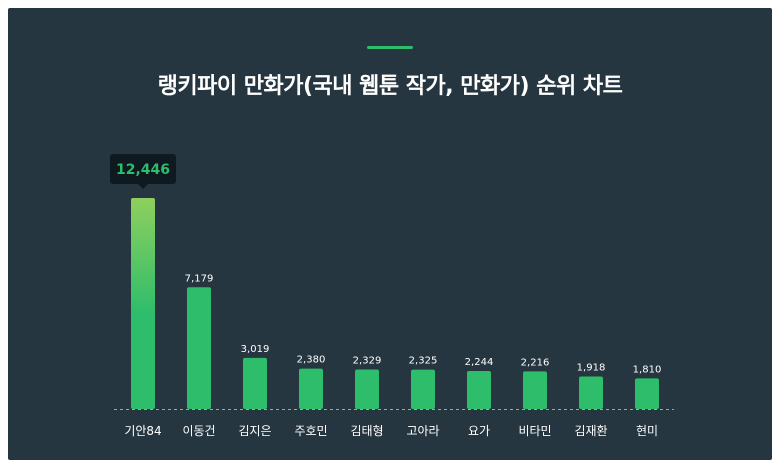 This screenshot has width=780, height=468. Describe the element at coordinates (423, 361) in the screenshot. I see `value-label-5: 2,325` at that location.